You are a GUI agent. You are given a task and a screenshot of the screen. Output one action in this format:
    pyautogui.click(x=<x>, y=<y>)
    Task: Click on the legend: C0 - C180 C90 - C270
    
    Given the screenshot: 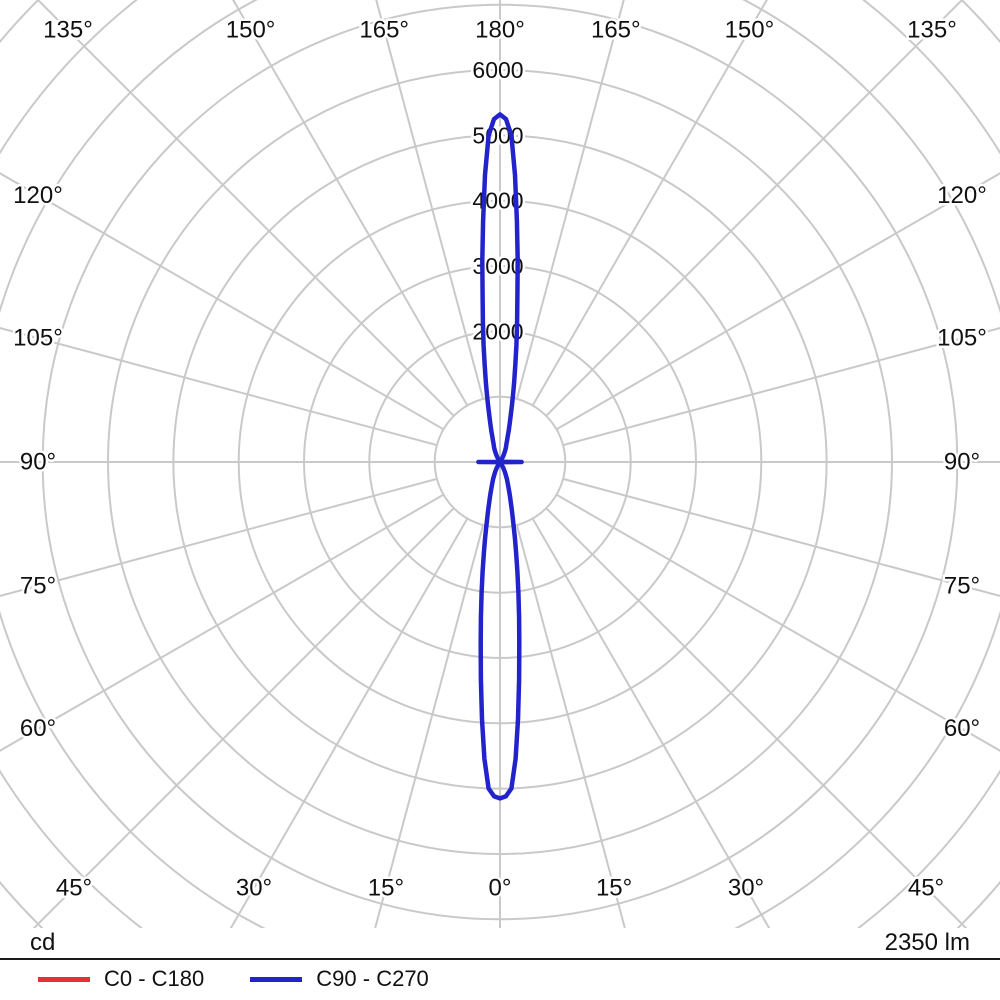 What is the action you would take?
    pyautogui.click(x=500, y=979)
    